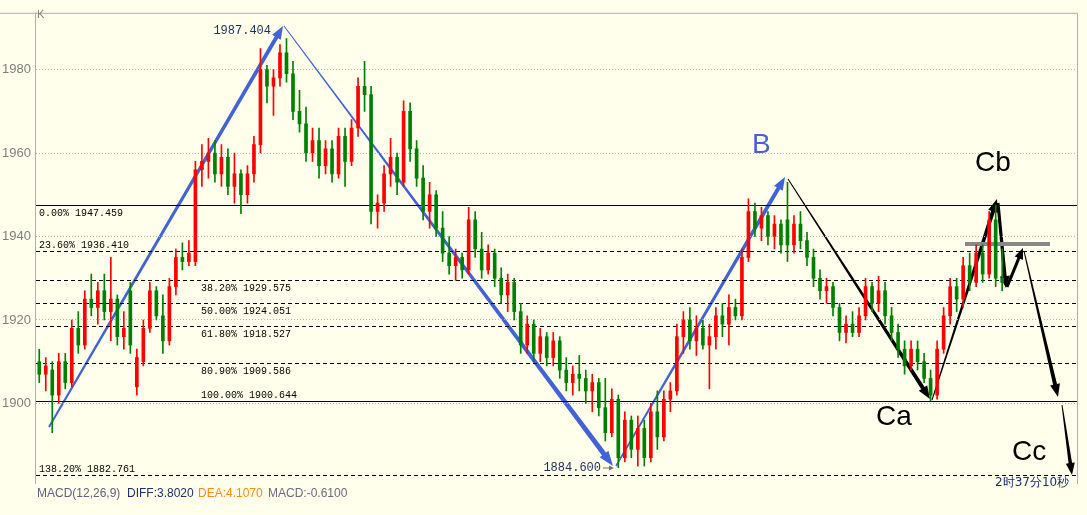 This screenshot has width=1087, height=515. I want to click on text: MACD:-0.6100, so click(308, 493).